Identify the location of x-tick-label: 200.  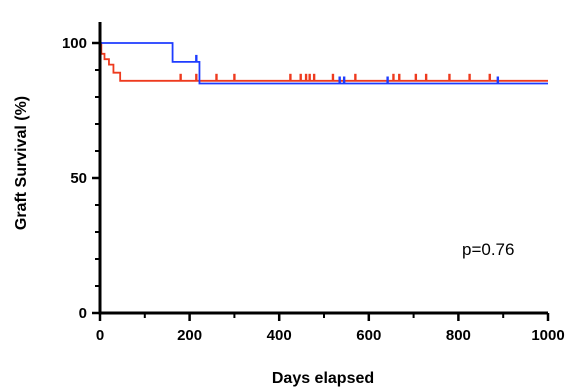
(189, 335).